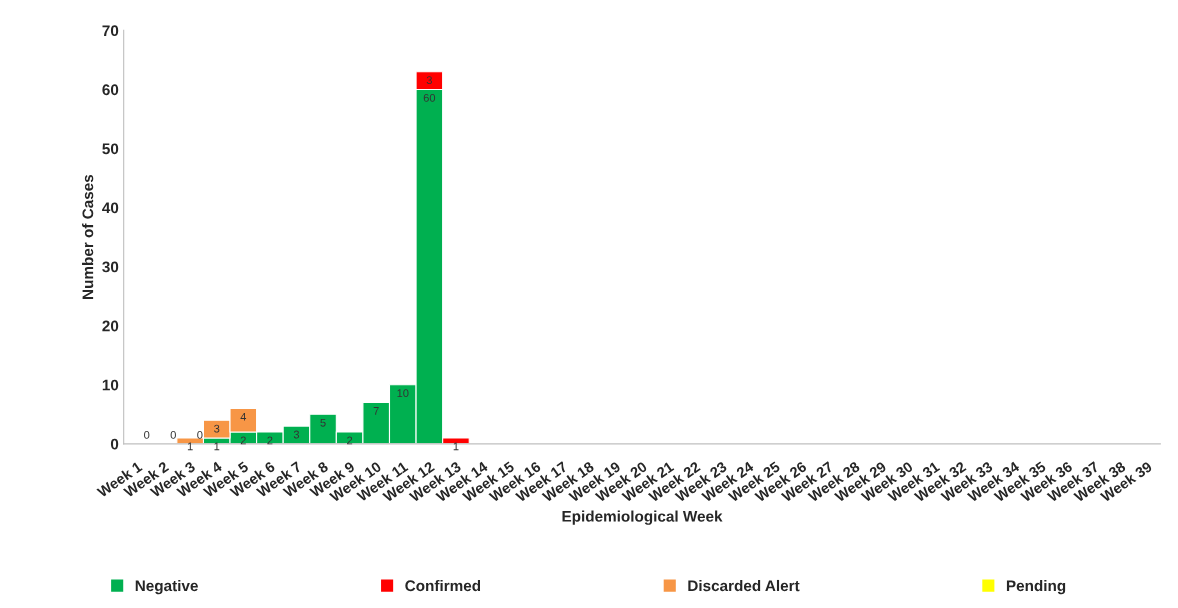  Describe the element at coordinates (403, 393) in the screenshot. I see `data-label: 10` at that location.